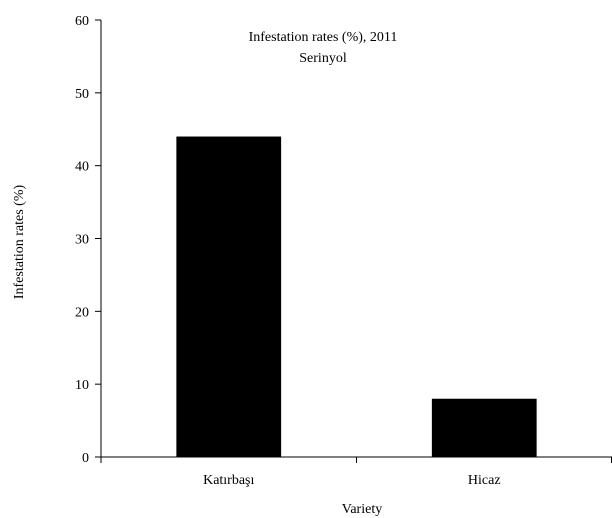  Describe the element at coordinates (484, 480) in the screenshot. I see `x-tick-label: Hicaz` at that location.